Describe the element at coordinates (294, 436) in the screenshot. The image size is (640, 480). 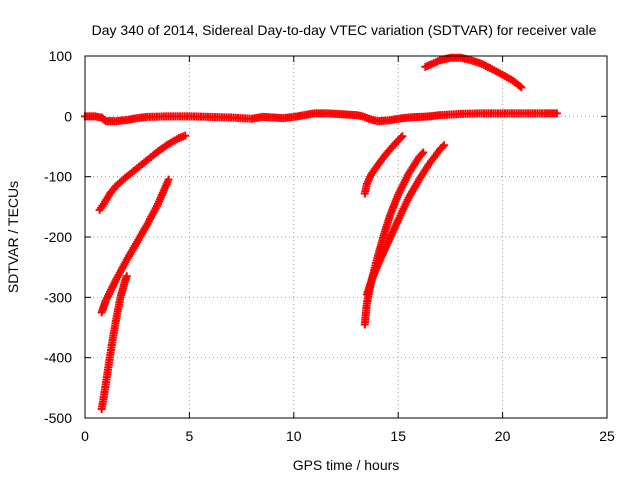
I see `x-tick-label: 10` at that location.